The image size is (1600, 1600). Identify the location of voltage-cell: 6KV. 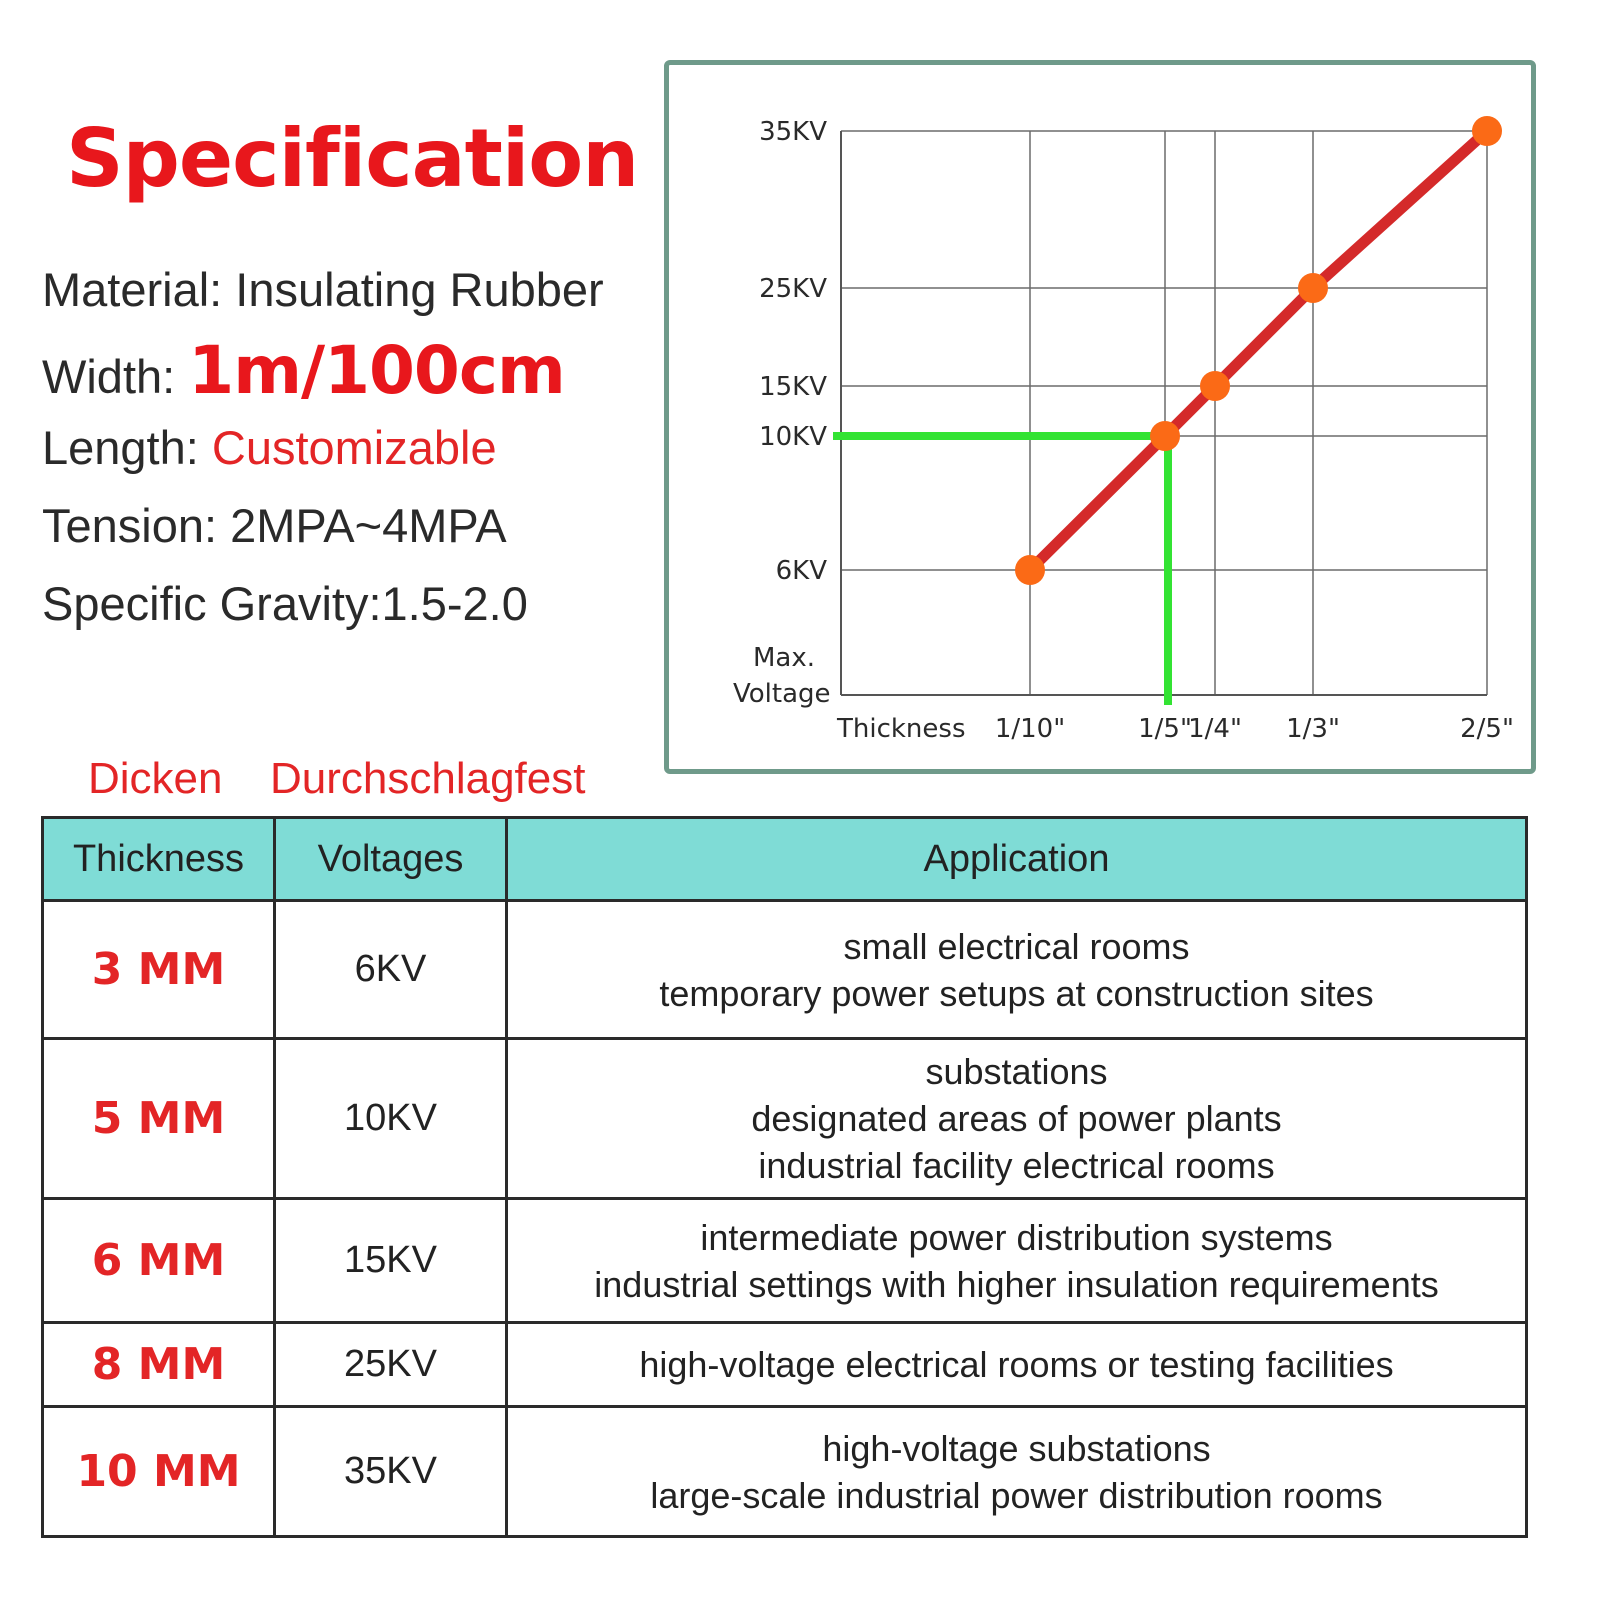
(390, 969).